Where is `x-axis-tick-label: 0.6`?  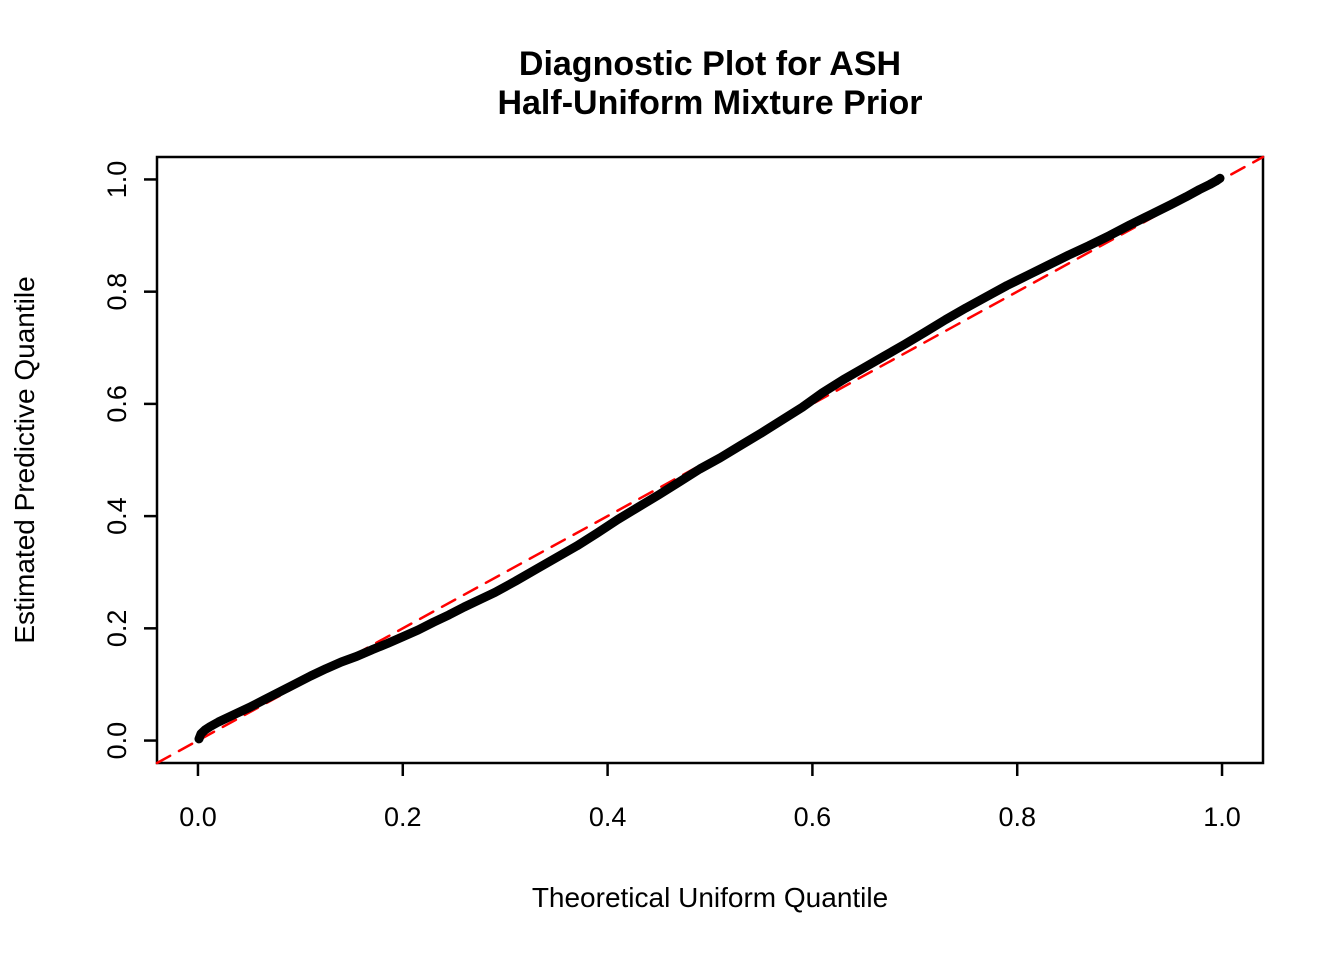
x-axis-tick-label: 0.6 is located at coordinates (813, 817).